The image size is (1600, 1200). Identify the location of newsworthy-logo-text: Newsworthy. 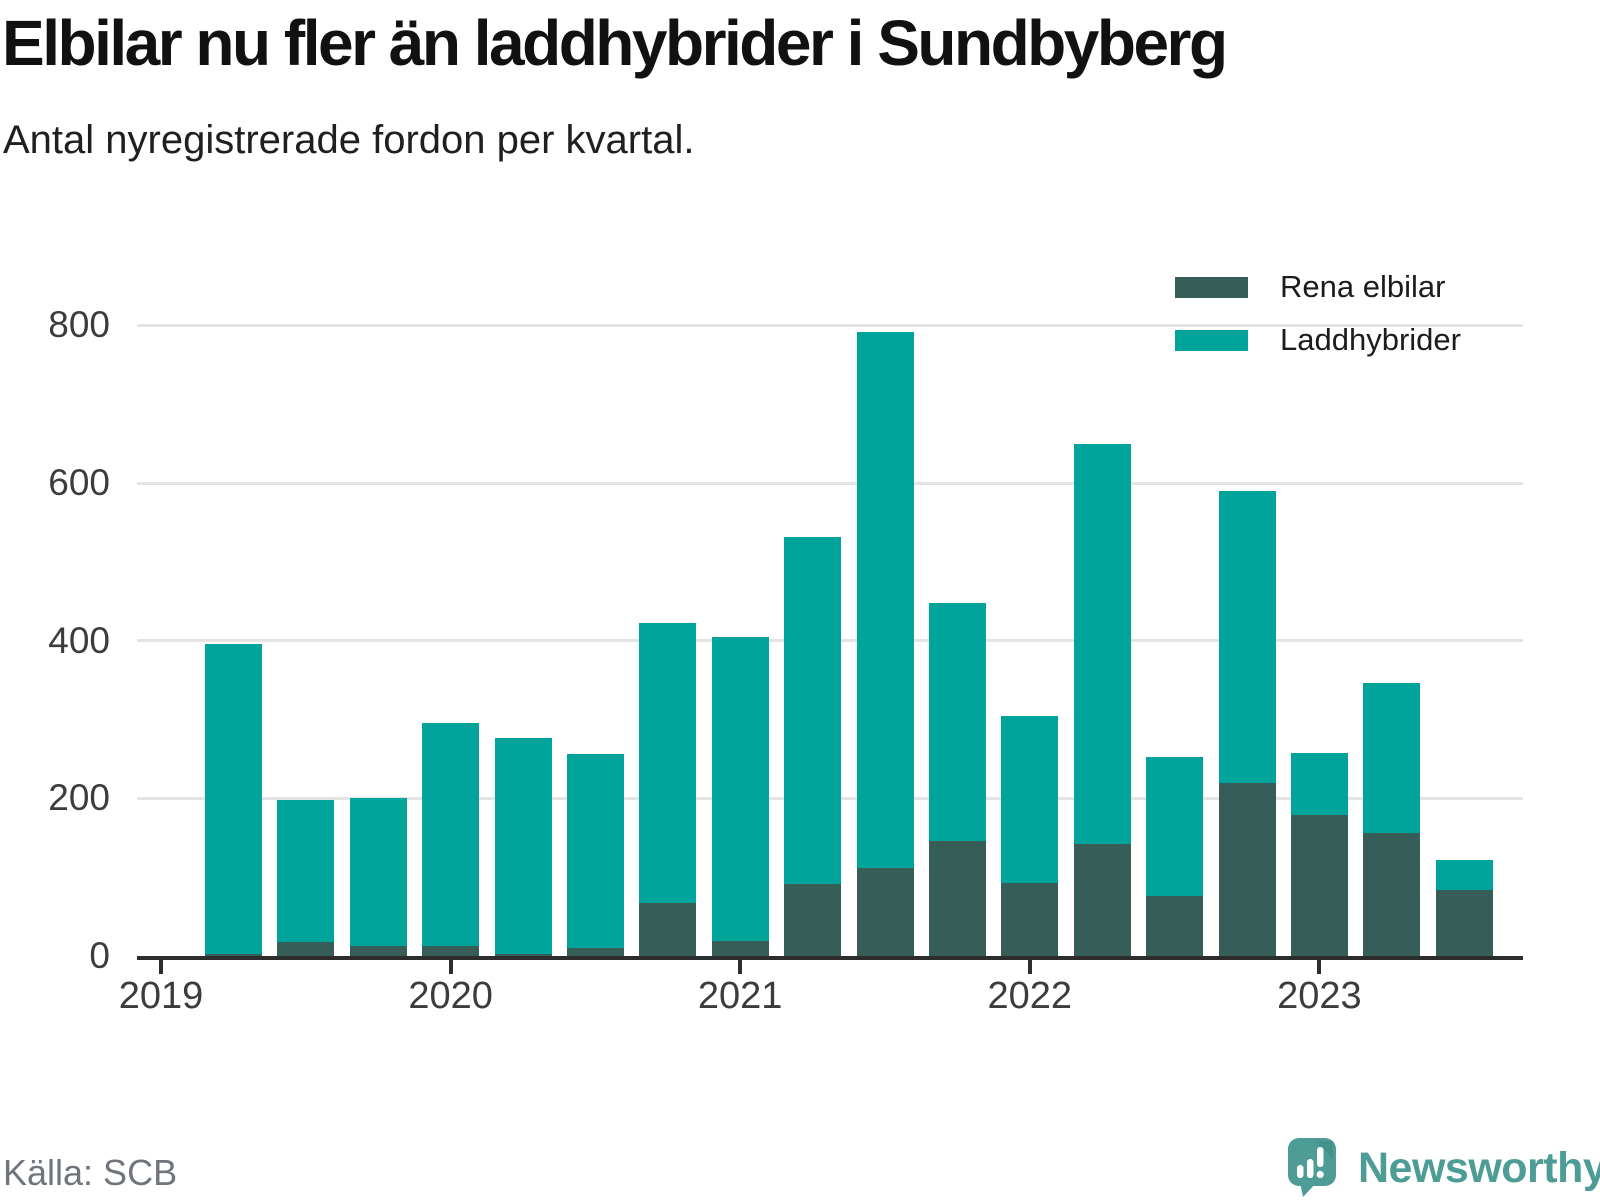
(1479, 1167).